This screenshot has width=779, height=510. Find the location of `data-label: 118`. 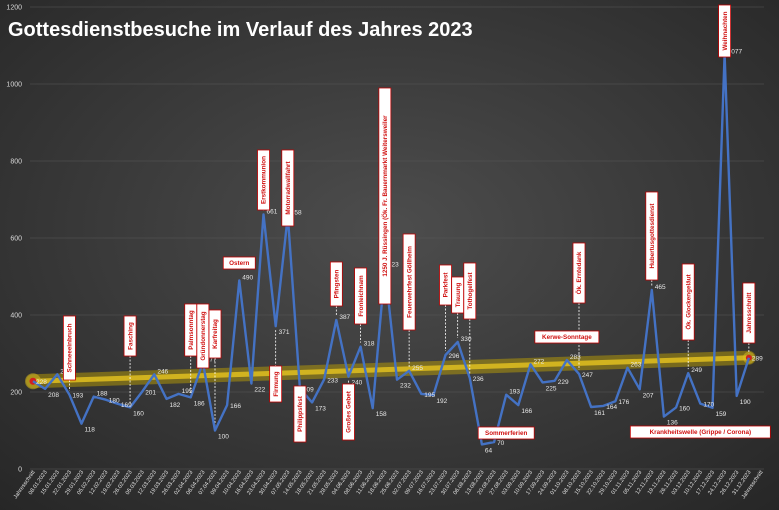

data-label: 118 is located at coordinates (90, 430).